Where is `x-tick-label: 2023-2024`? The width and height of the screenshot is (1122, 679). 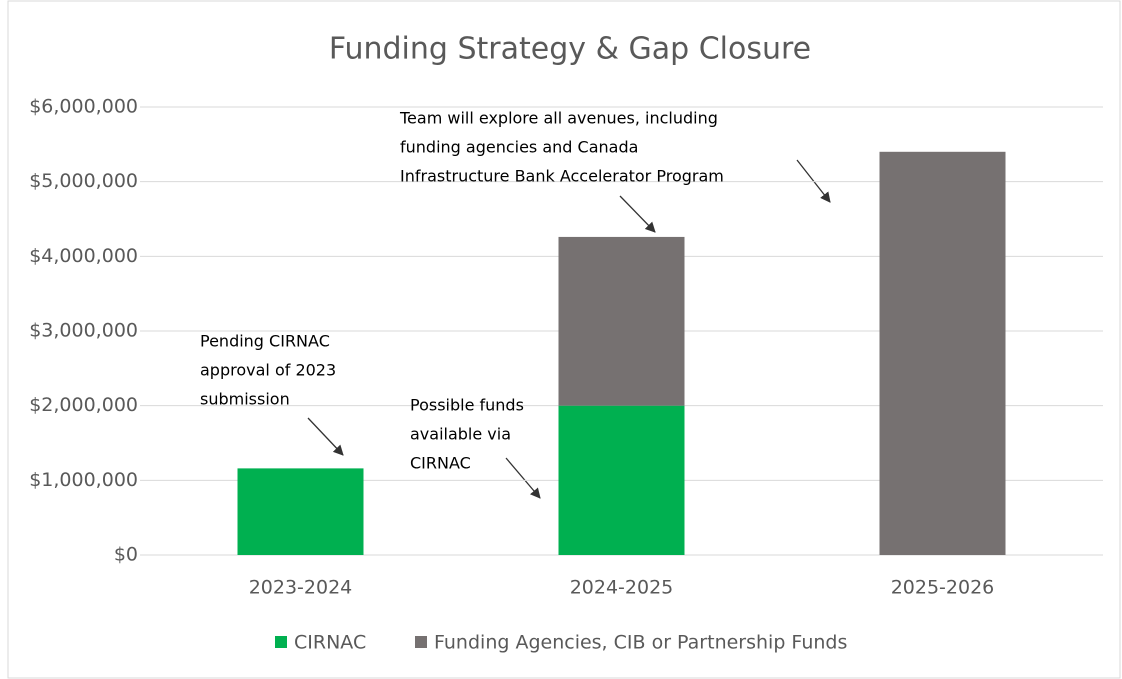
x-tick-label: 2023-2024 is located at coordinates (301, 588).